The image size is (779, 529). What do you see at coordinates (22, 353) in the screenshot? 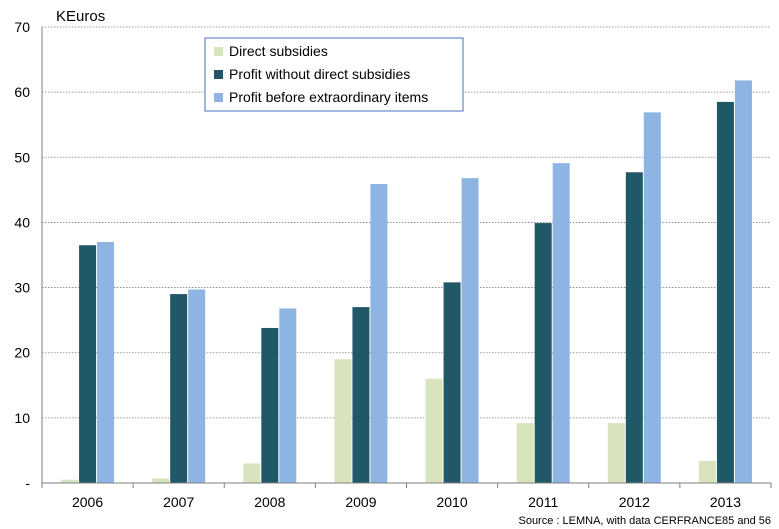
I see `y-tick-label: 20` at bounding box center [22, 353].